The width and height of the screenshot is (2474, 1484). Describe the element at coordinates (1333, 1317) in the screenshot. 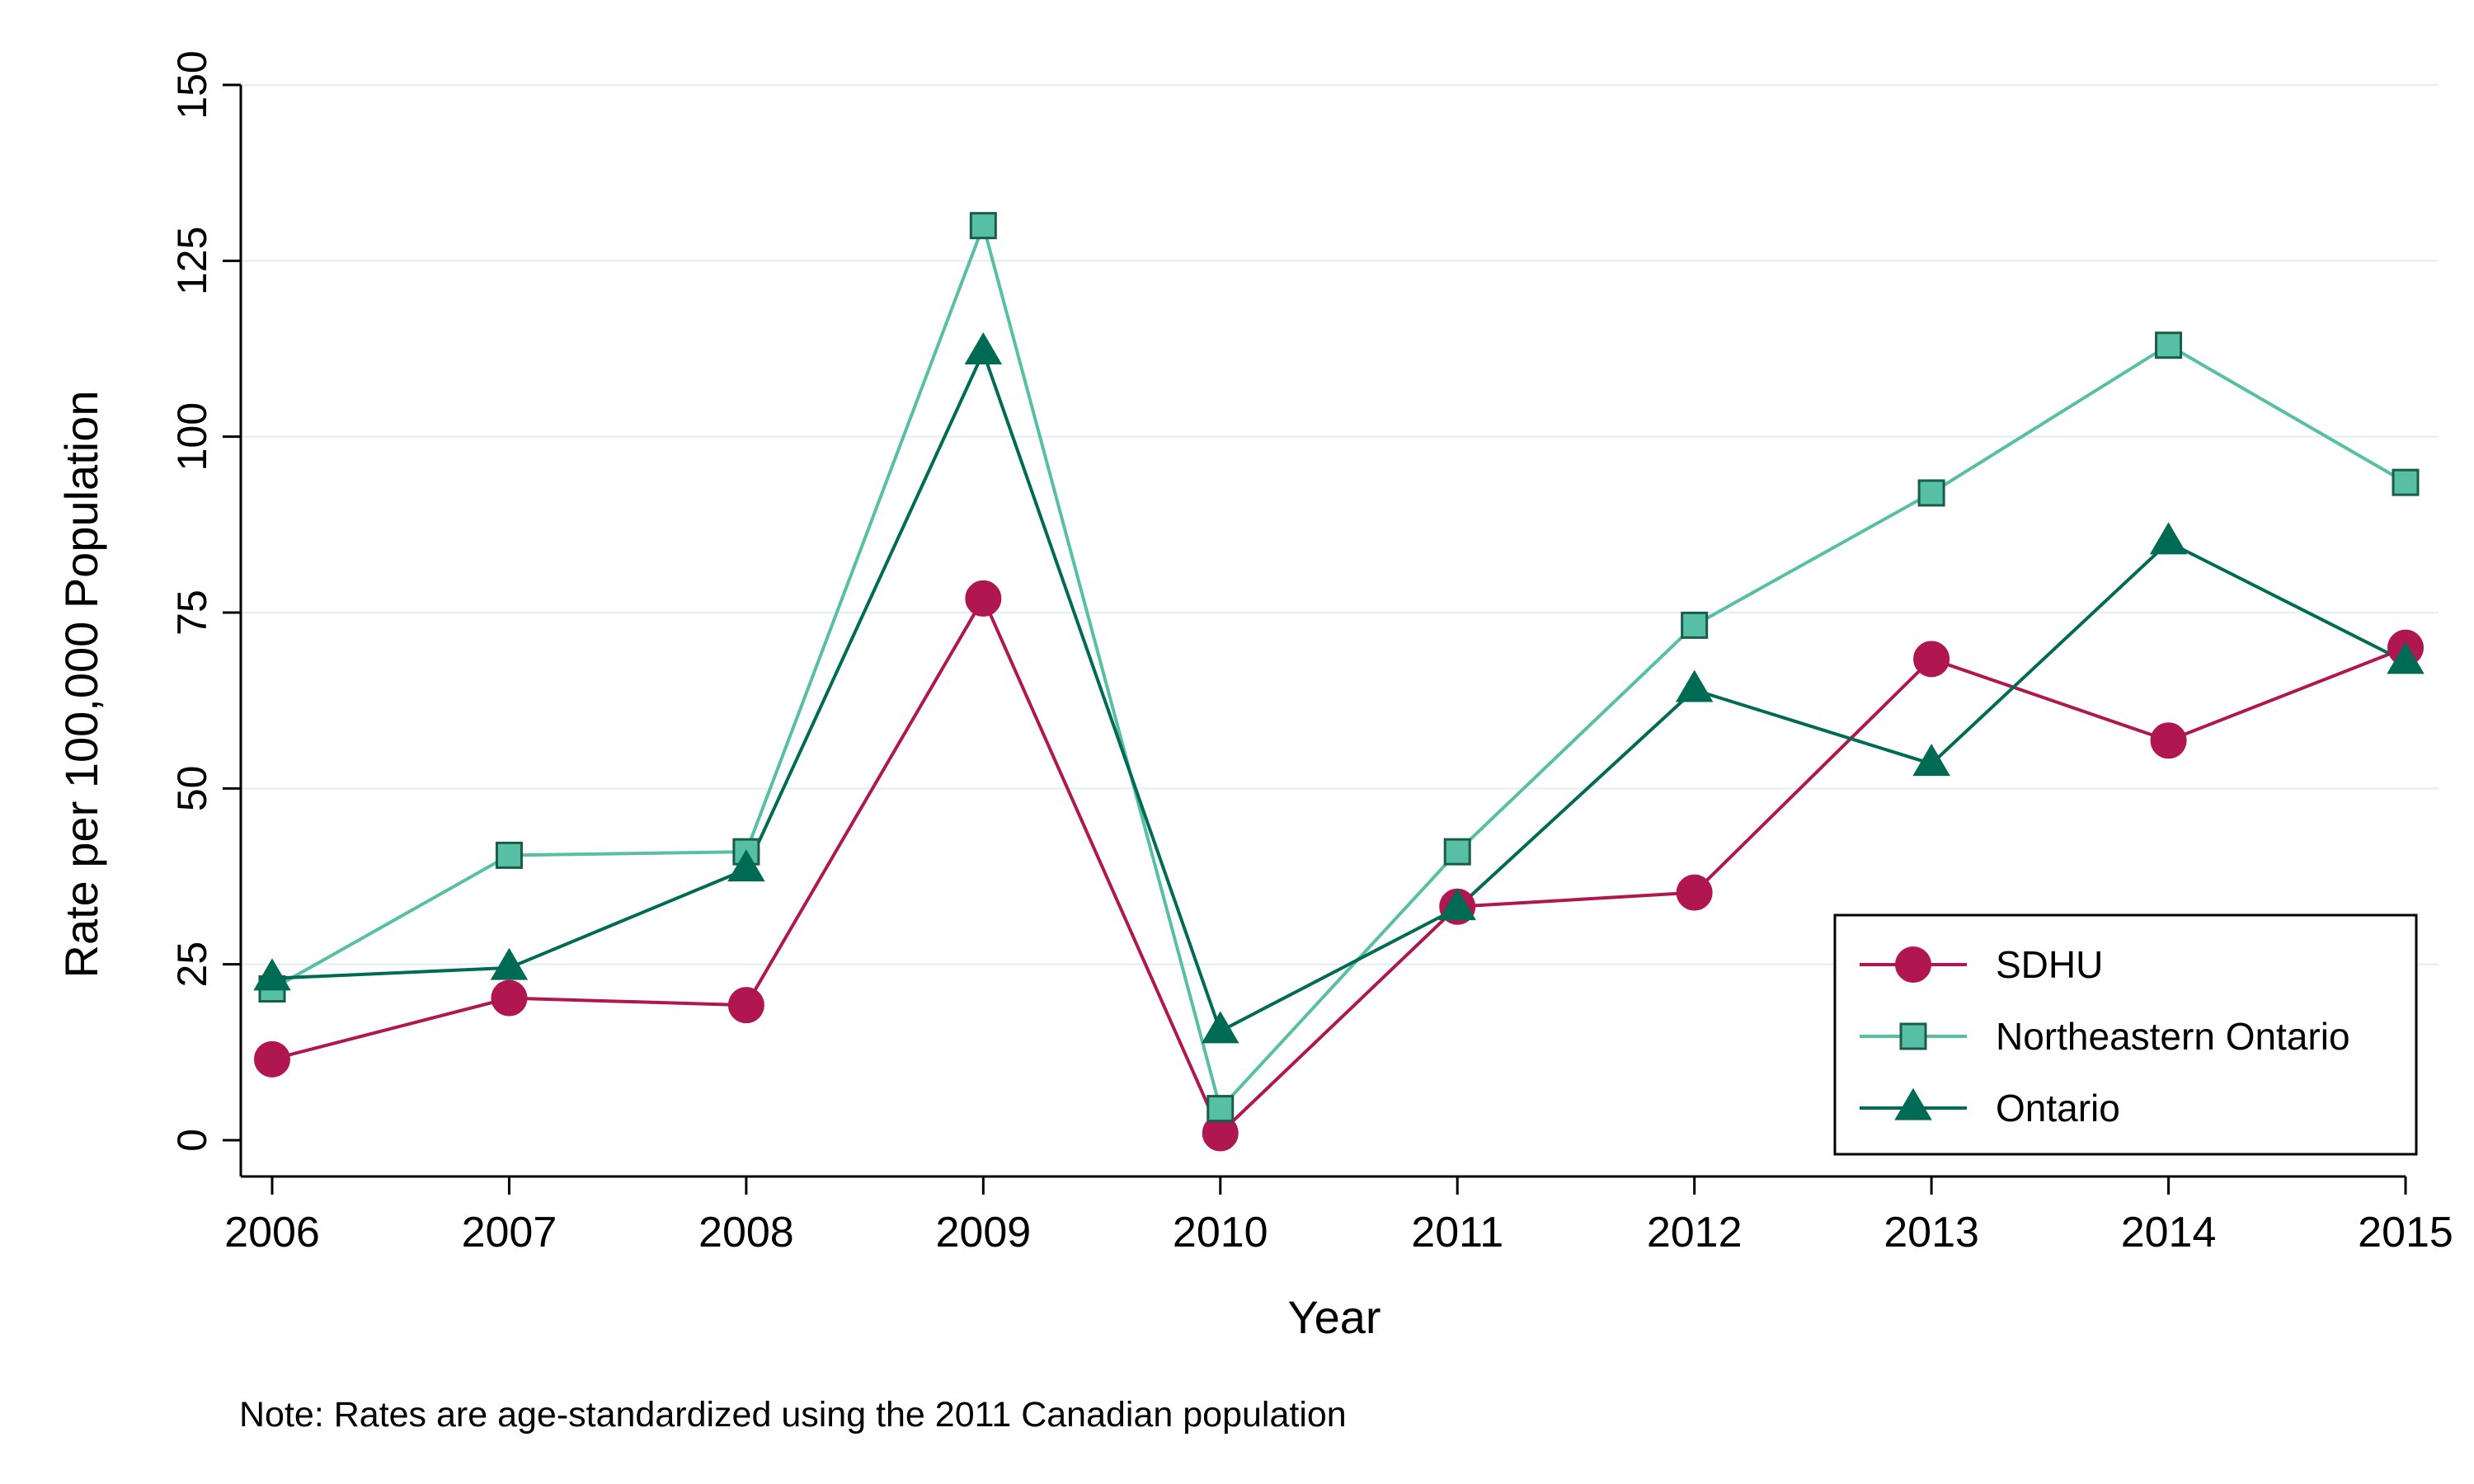

I see `x-axis-title: Year` at that location.